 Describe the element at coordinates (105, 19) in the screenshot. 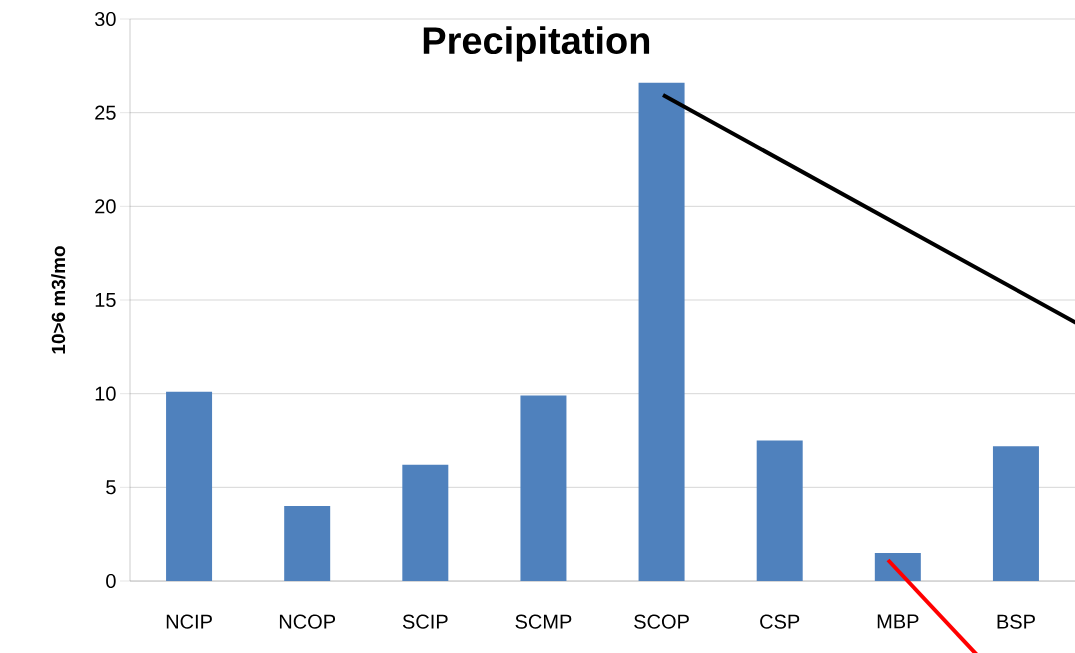

I see `y-tick-label: 30` at that location.